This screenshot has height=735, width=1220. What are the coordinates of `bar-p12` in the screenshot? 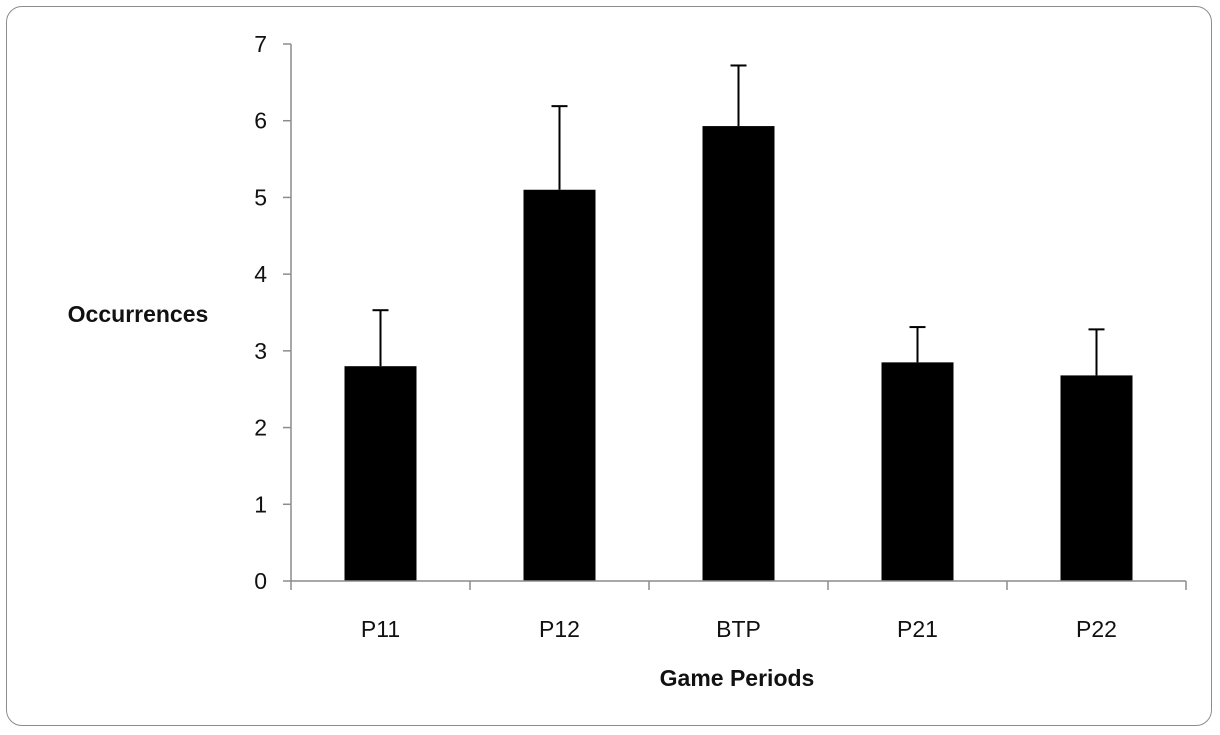 It's located at (559, 385).